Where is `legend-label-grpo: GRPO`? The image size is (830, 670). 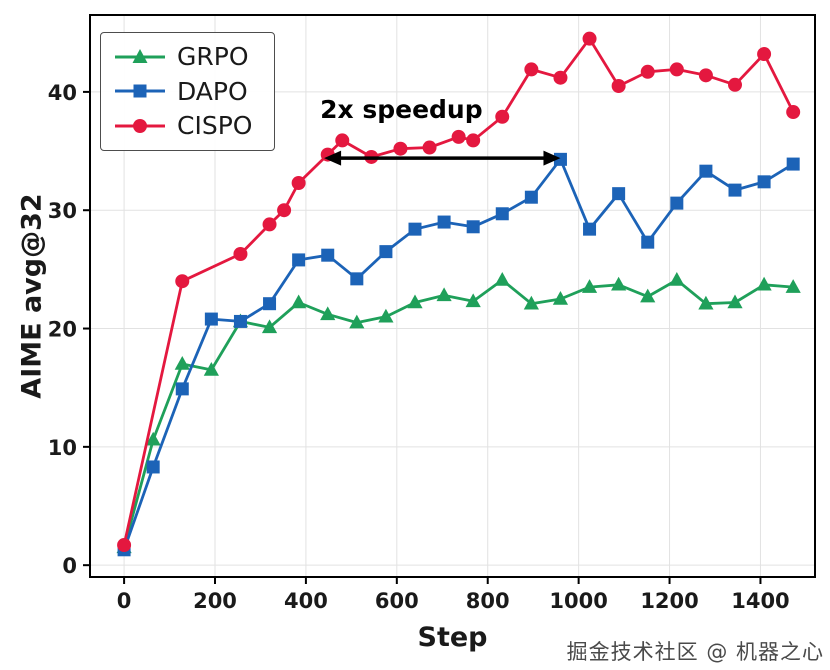 legend-label-grpo: GRPO is located at coordinates (213, 56).